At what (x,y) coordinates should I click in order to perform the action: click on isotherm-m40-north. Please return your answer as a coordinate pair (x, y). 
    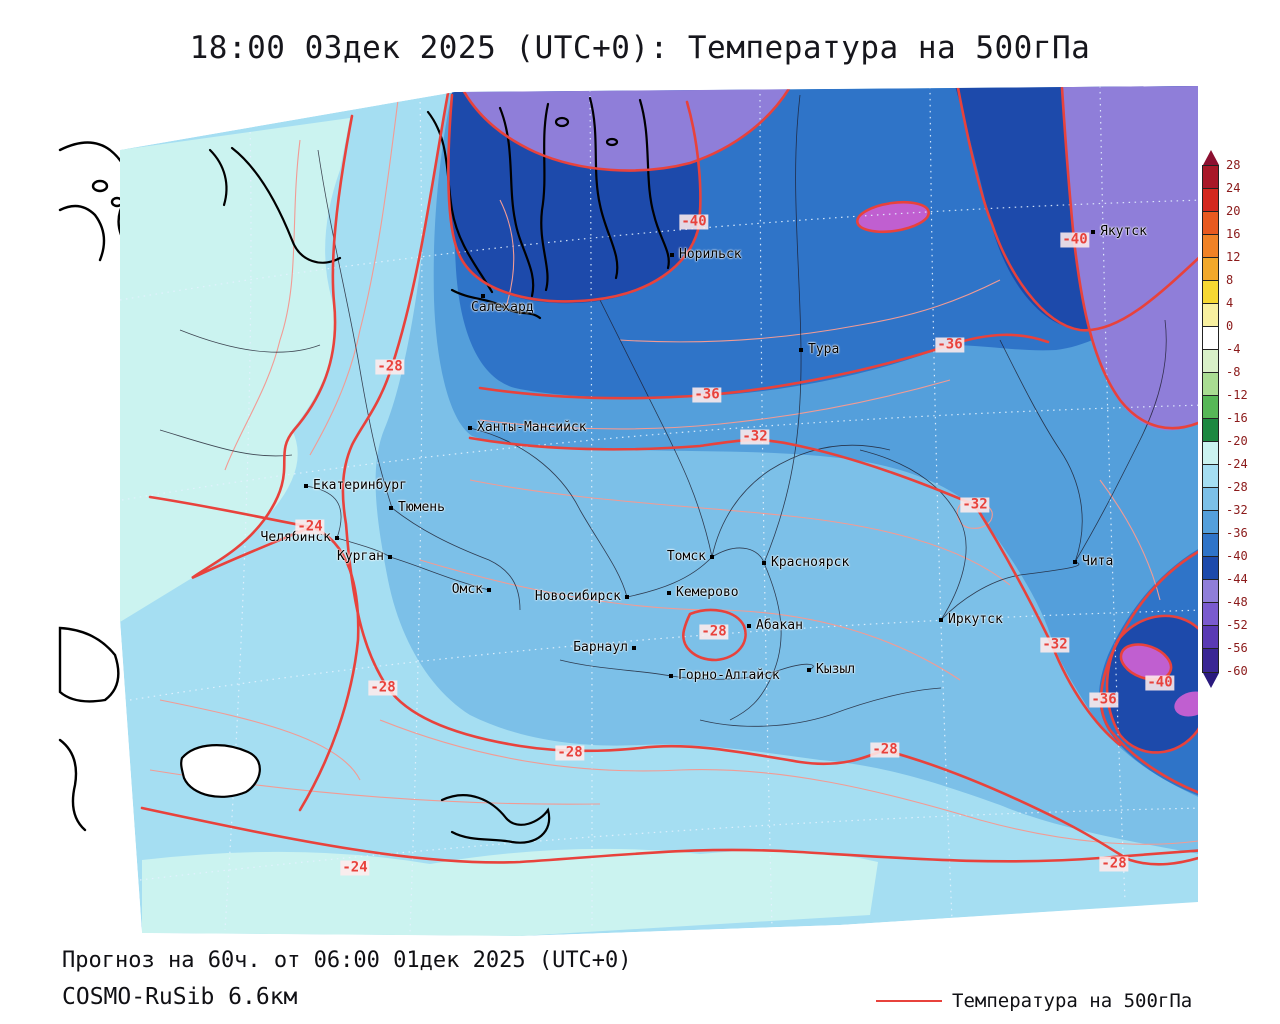
    Looking at the image, I should click on (574, 198).